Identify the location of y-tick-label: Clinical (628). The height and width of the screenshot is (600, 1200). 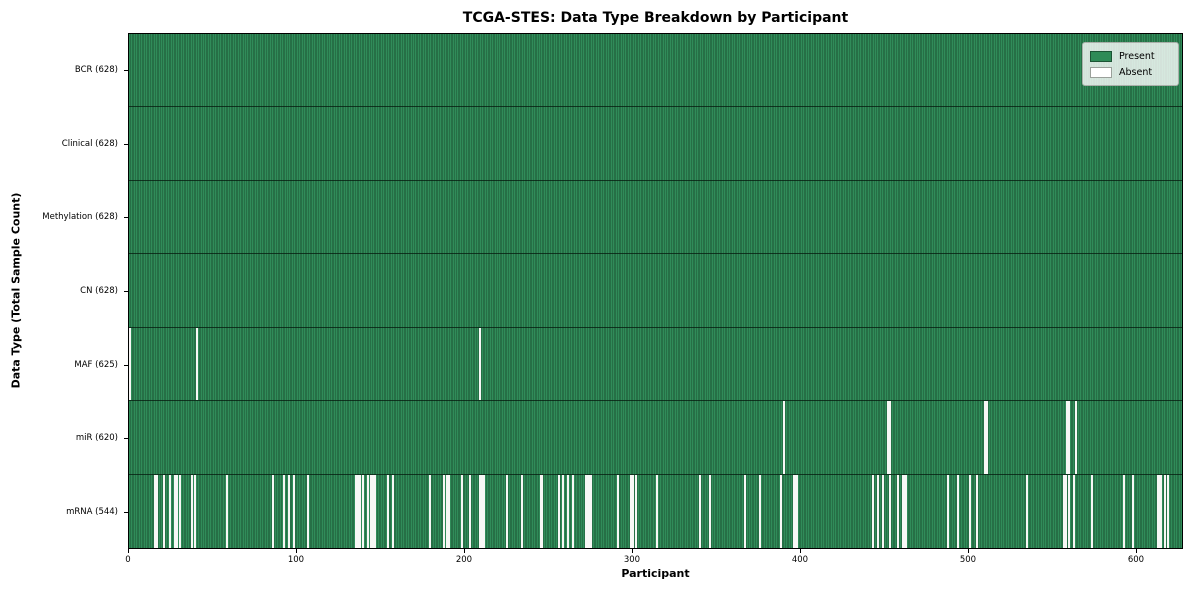
(89, 143).